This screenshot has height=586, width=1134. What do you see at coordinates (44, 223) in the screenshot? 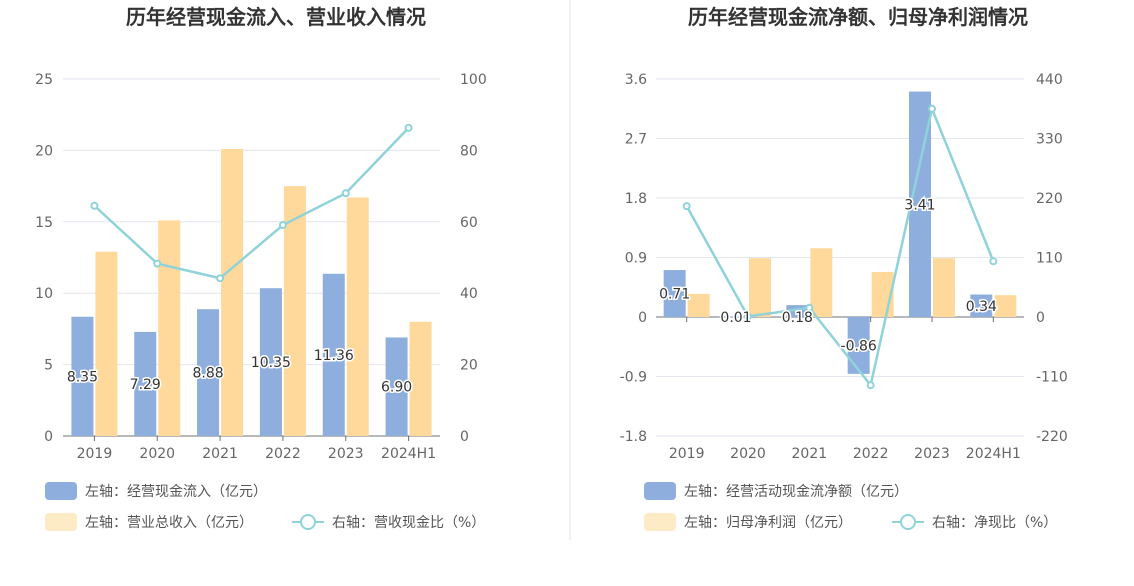
I see `y-left-tick-label: 15` at bounding box center [44, 223].